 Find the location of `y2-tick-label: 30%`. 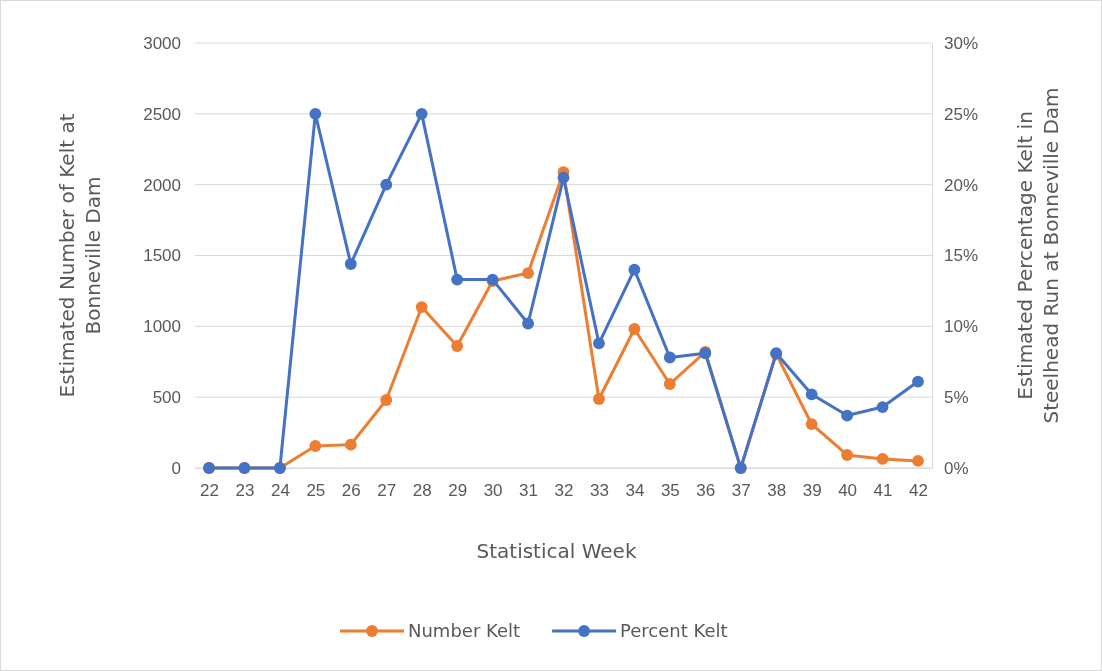

y2-tick-label: 30% is located at coordinates (961, 43).